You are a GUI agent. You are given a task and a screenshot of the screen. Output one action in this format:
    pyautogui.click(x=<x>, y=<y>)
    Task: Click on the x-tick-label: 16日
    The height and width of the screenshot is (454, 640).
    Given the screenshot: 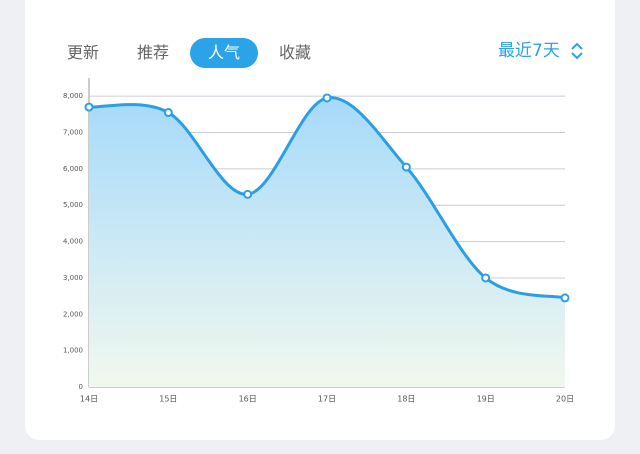 What is the action you would take?
    pyautogui.click(x=248, y=399)
    